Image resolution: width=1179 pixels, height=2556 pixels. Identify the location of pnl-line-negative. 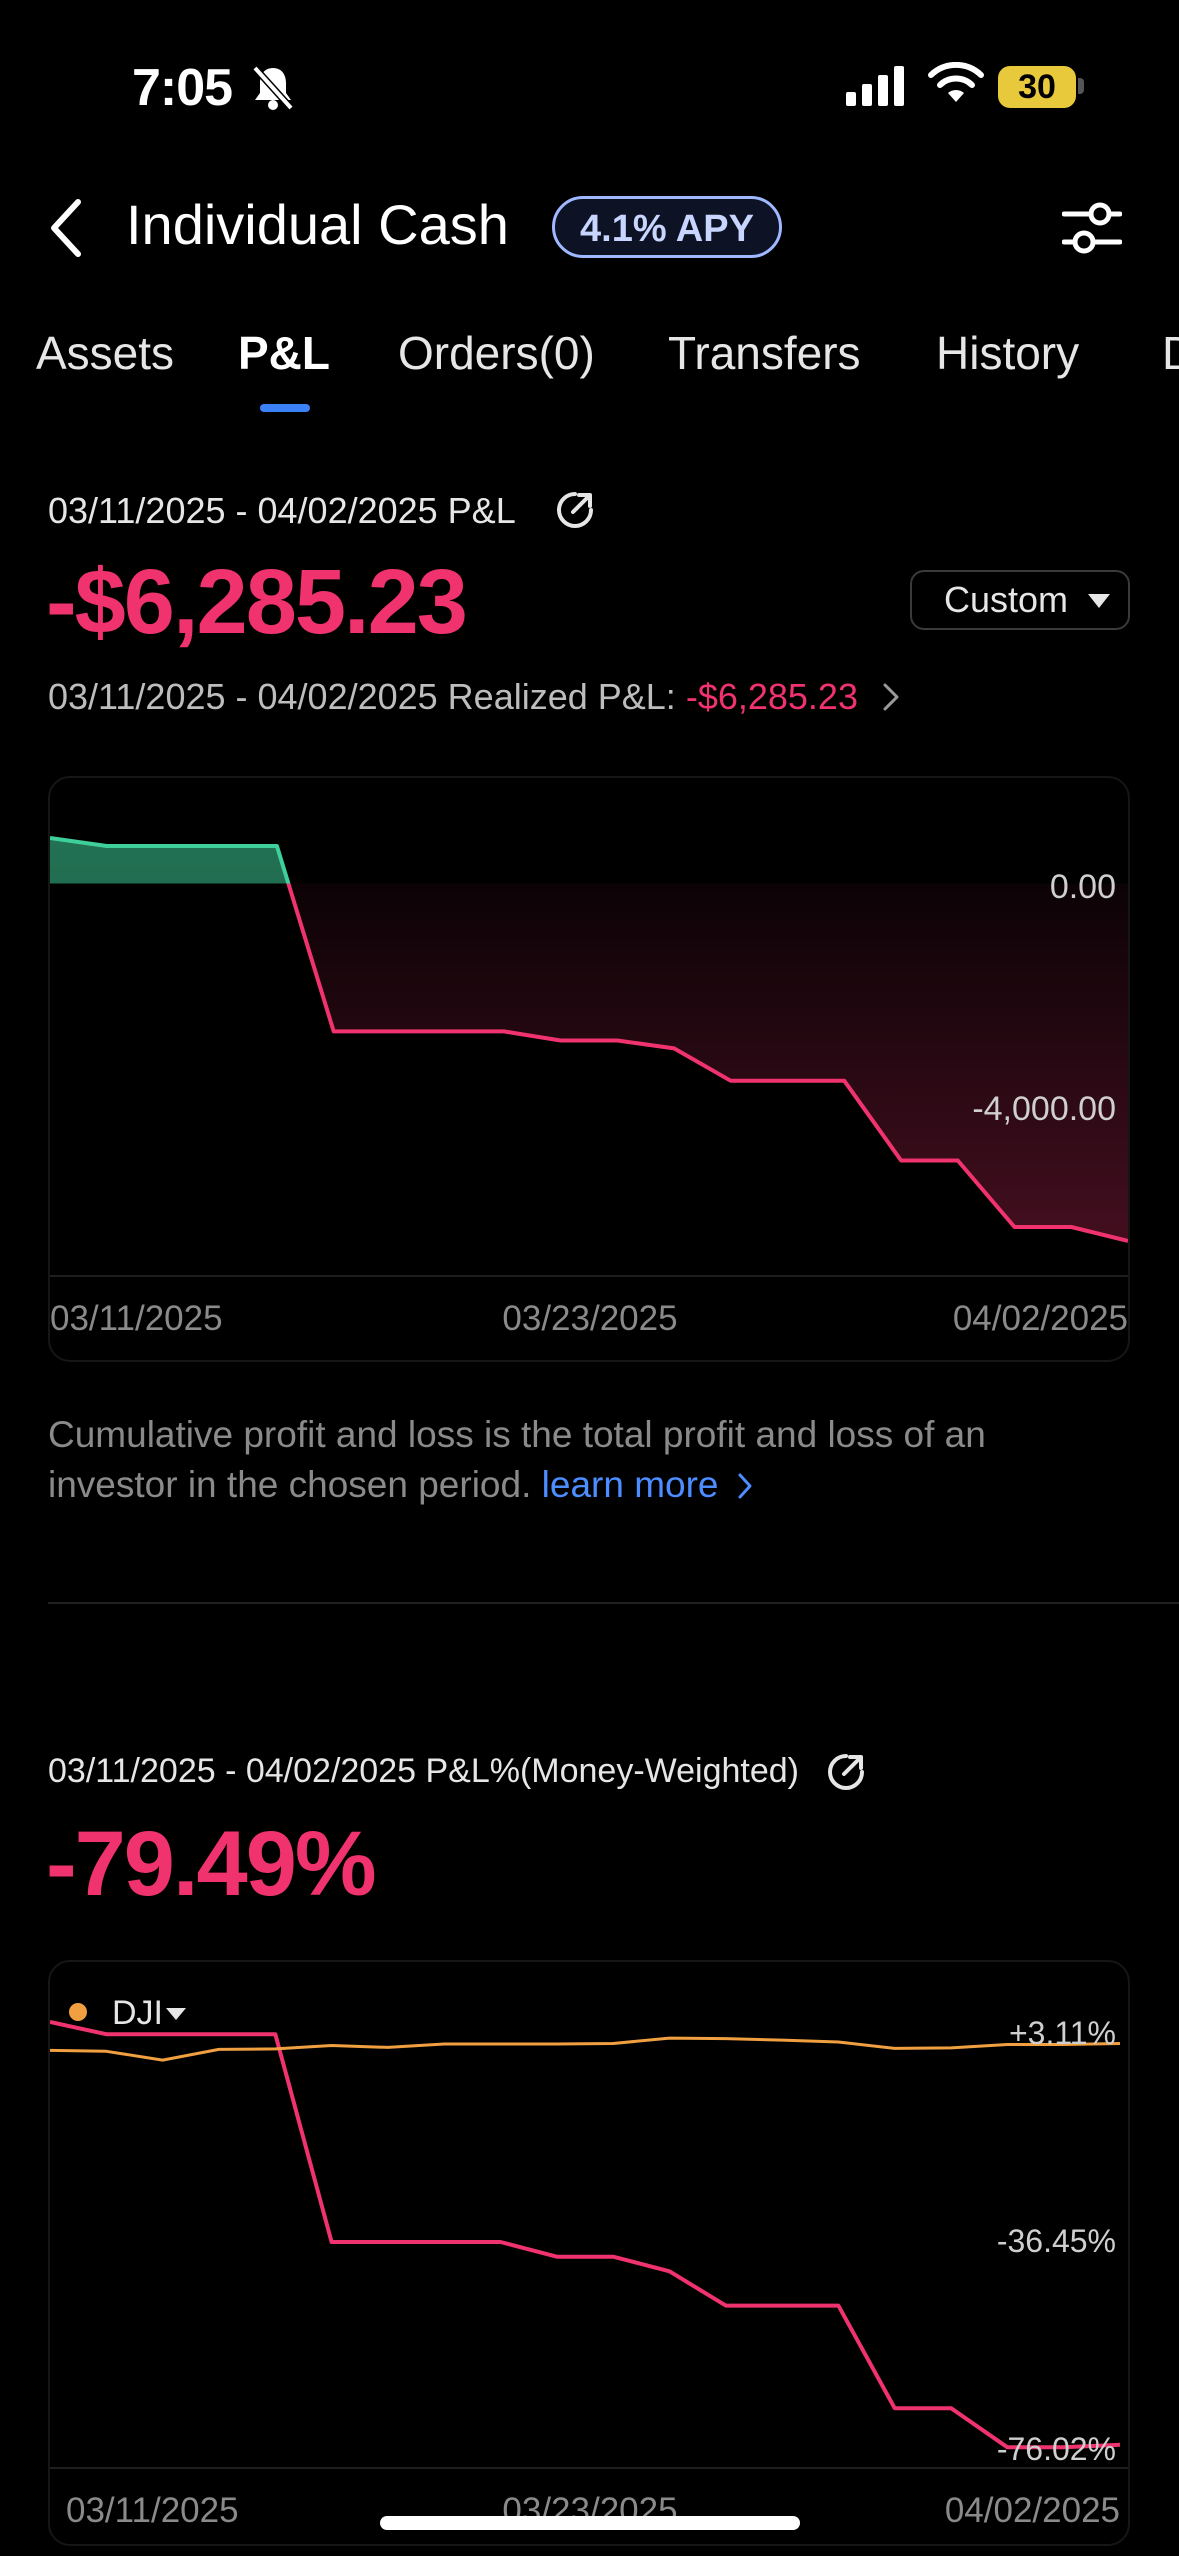
(707, 1063).